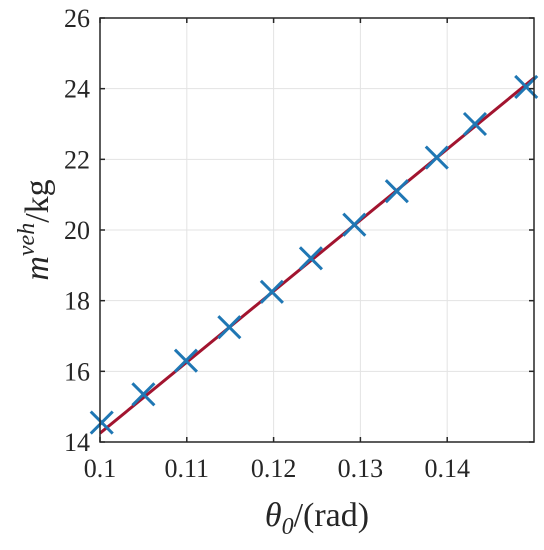  I want to click on x-axis-title: θ0/(rad), so click(317, 518).